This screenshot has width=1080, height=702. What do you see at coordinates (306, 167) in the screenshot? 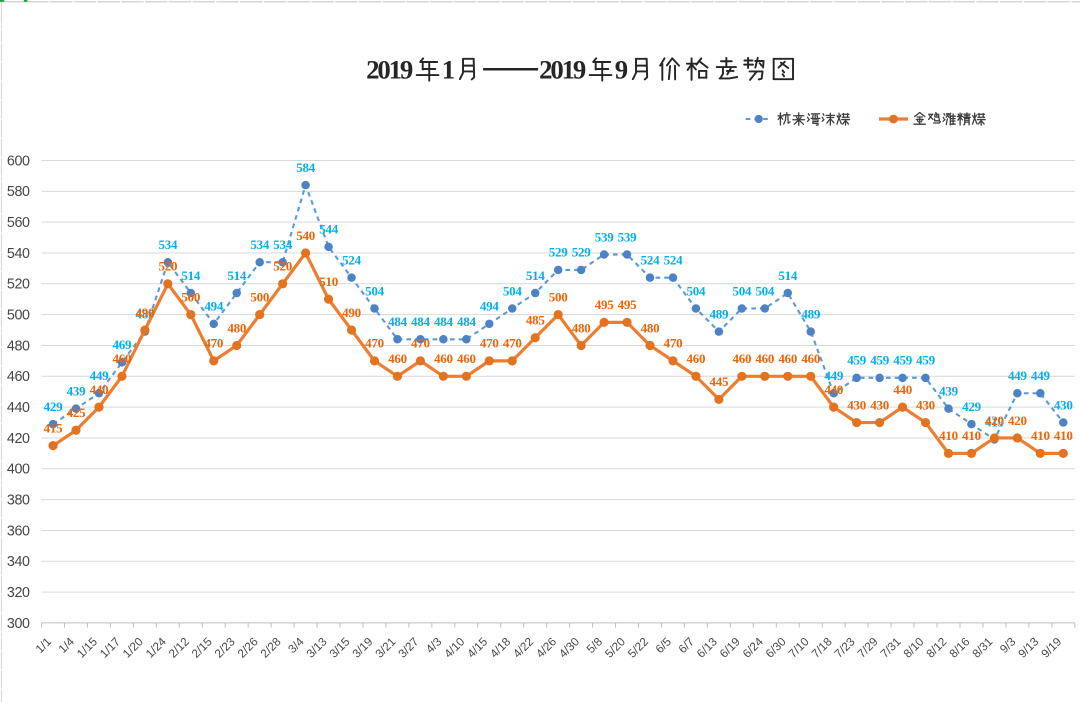
I see `svg-text: 584` at bounding box center [306, 167].